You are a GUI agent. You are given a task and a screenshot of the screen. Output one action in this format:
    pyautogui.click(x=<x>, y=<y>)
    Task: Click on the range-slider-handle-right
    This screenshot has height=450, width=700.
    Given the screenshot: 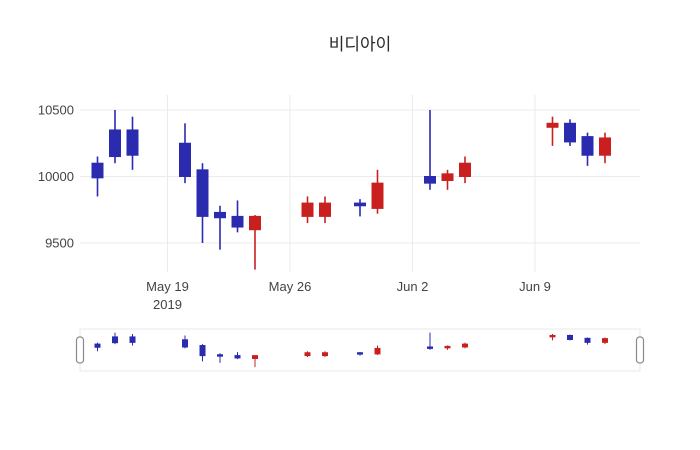 What is the action you would take?
    pyautogui.click(x=640, y=350)
    